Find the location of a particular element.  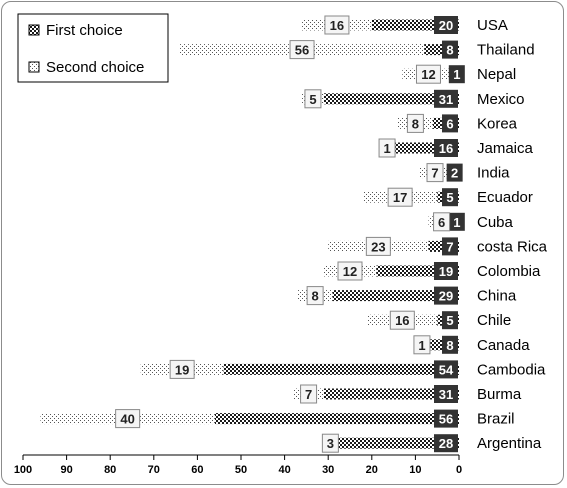

data-label-box-first-china is located at coordinates (446, 295).